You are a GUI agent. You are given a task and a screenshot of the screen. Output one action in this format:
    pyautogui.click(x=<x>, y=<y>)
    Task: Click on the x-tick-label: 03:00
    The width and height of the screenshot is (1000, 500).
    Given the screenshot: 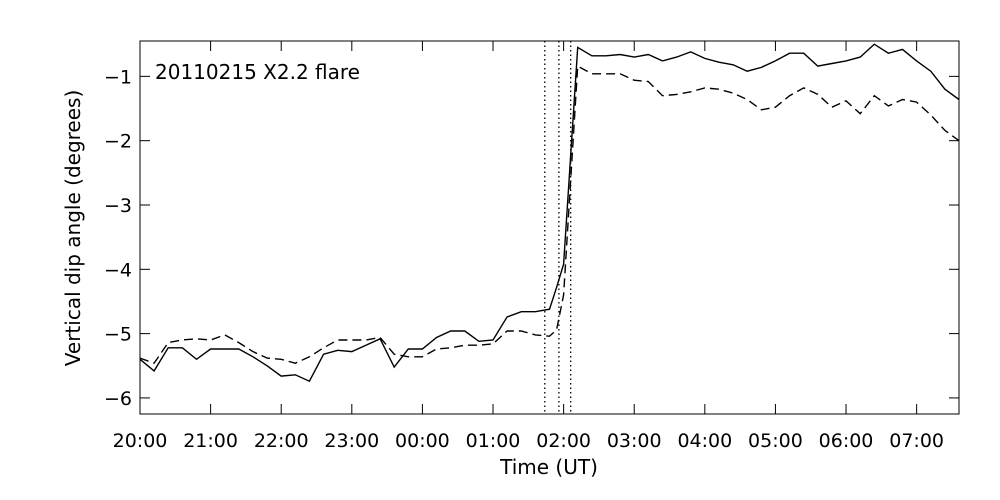 What is the action you would take?
    pyautogui.click(x=634, y=441)
    